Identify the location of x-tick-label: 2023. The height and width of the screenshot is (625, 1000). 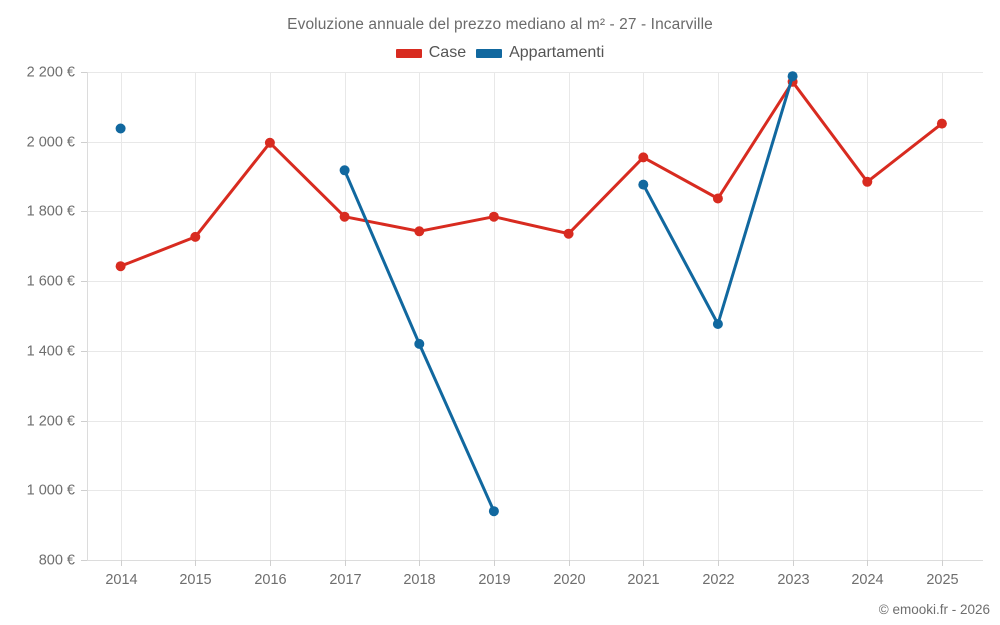
(793, 580).